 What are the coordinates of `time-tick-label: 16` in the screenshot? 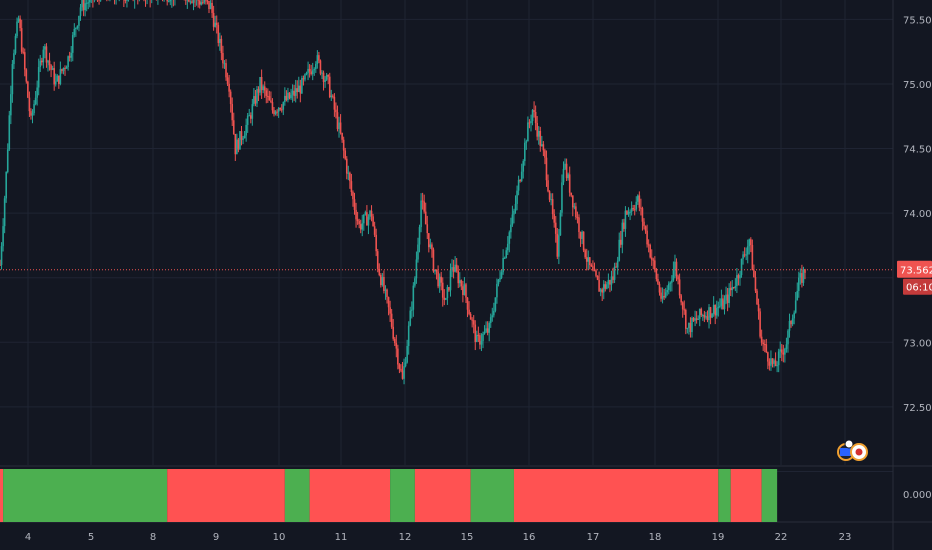 It's located at (529, 537).